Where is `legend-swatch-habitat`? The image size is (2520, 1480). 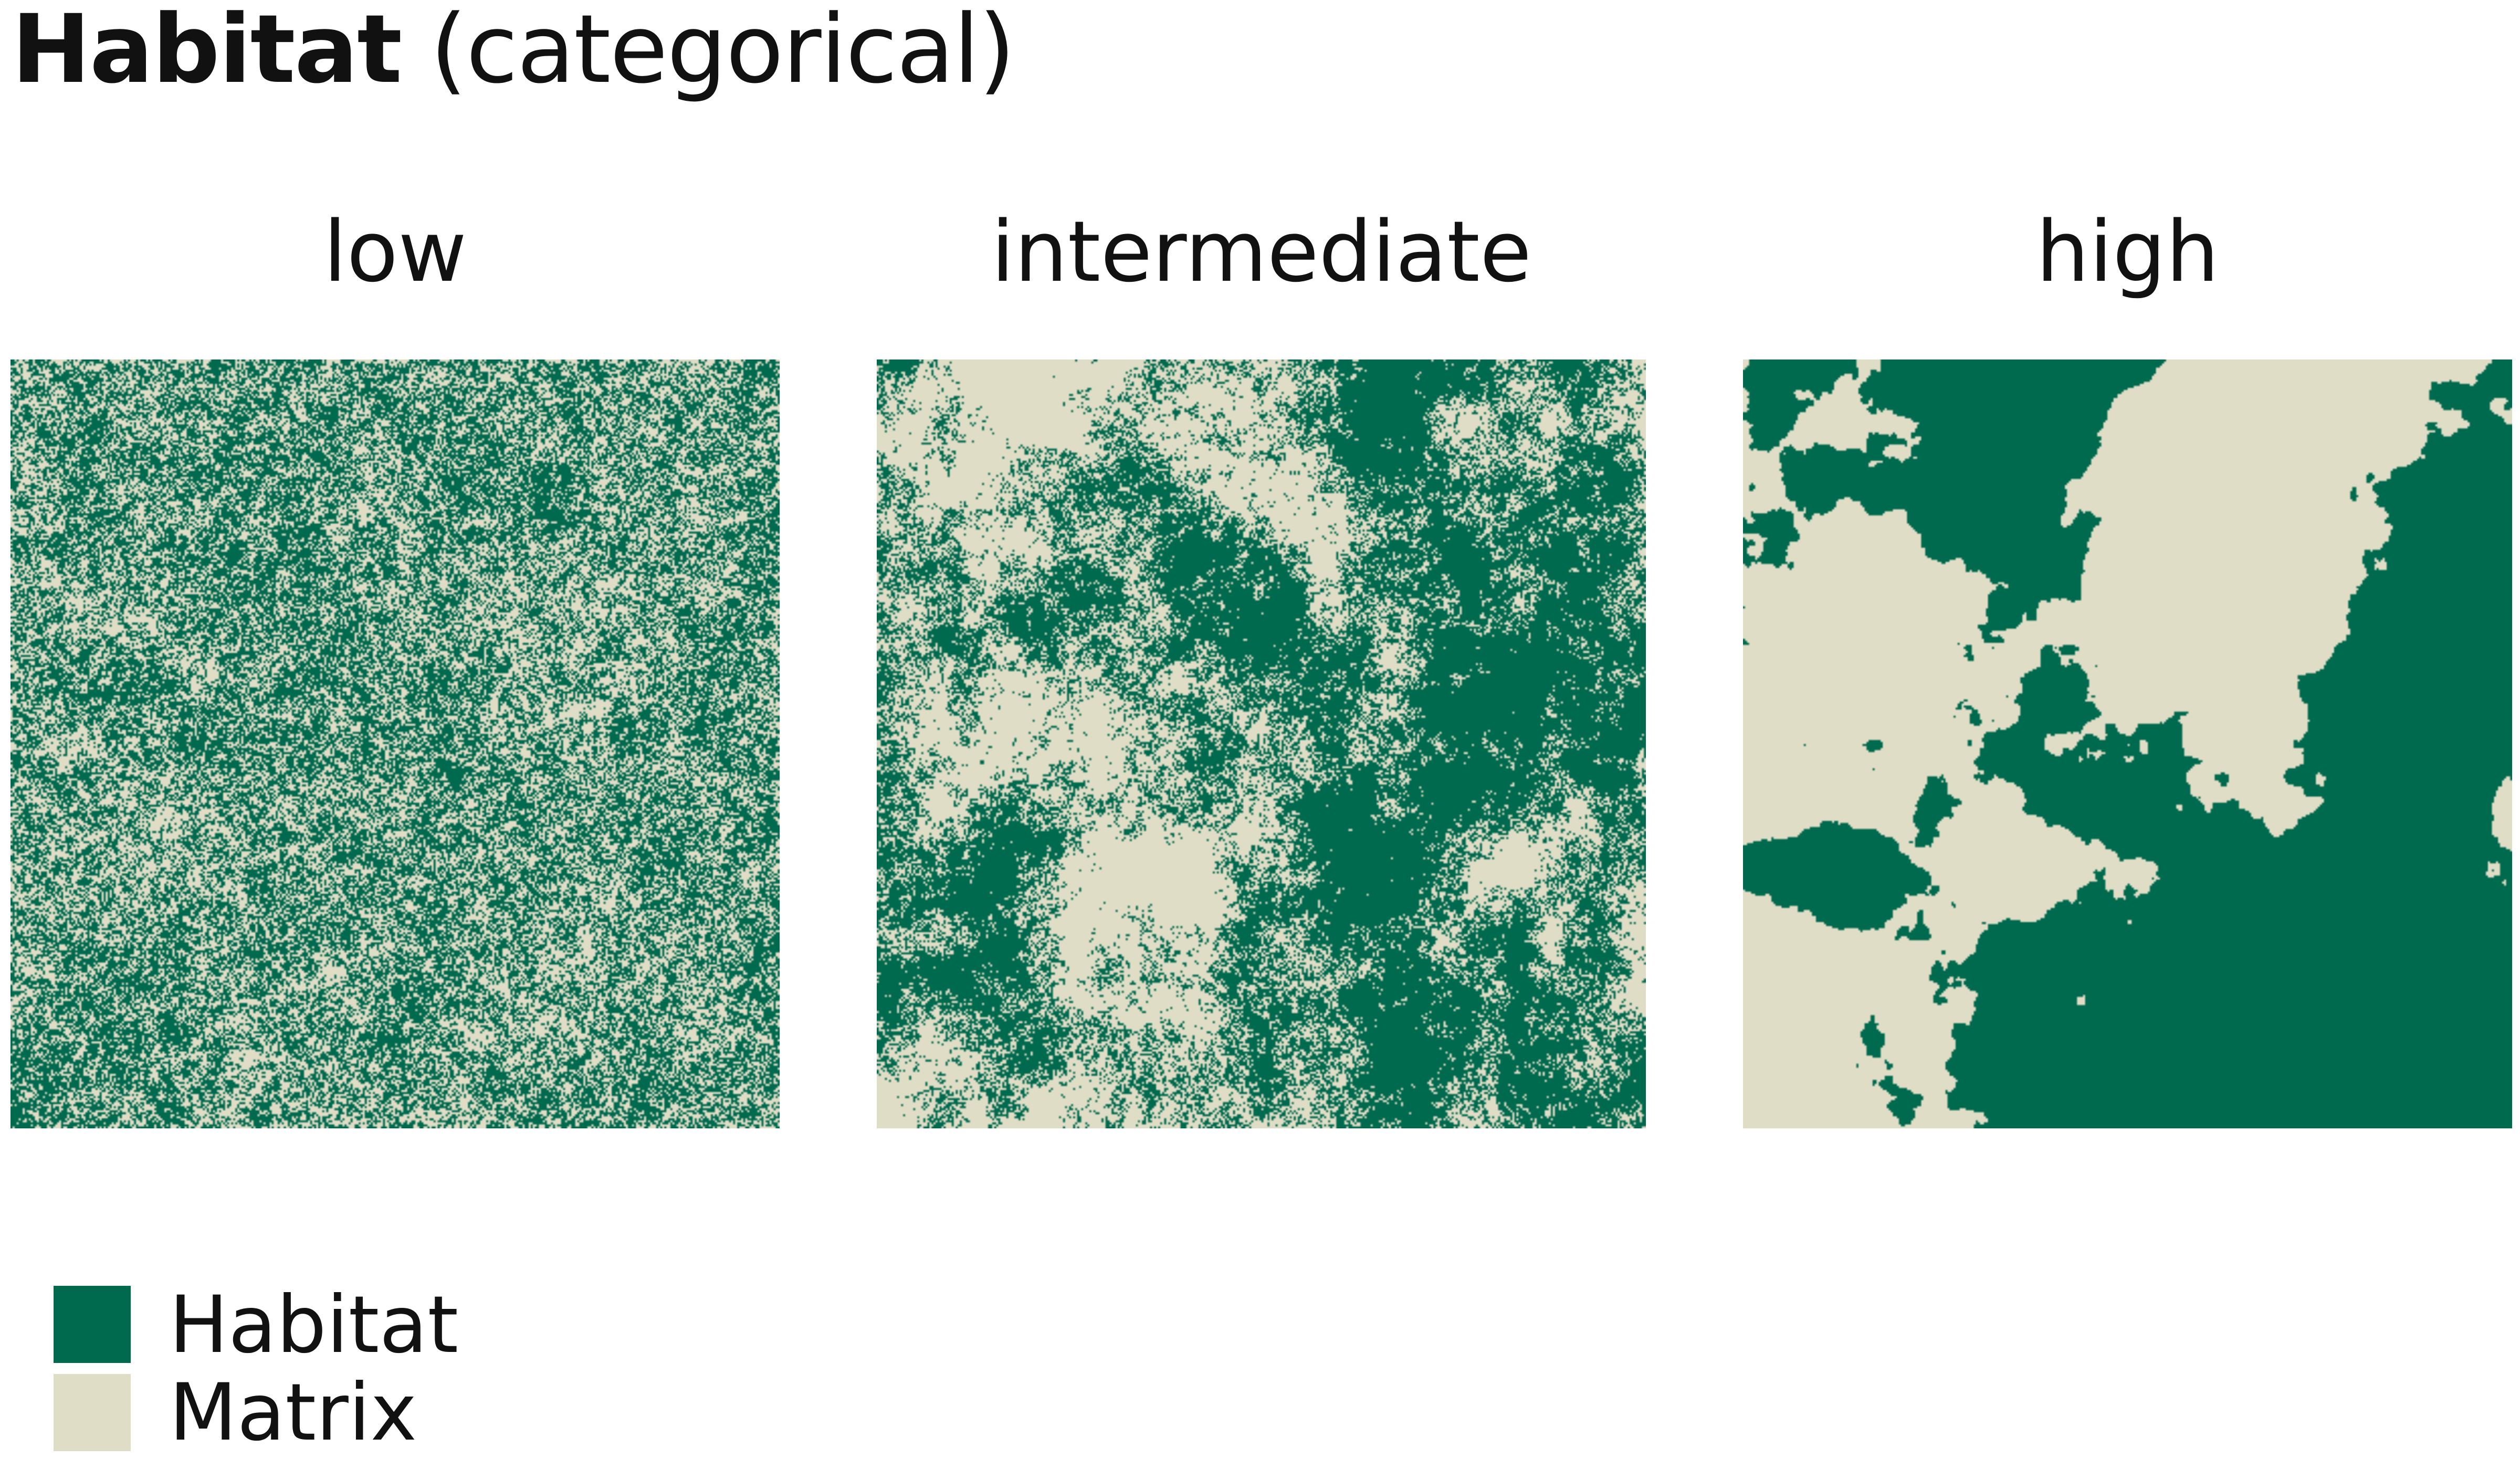 legend-swatch-habitat is located at coordinates (92, 1324).